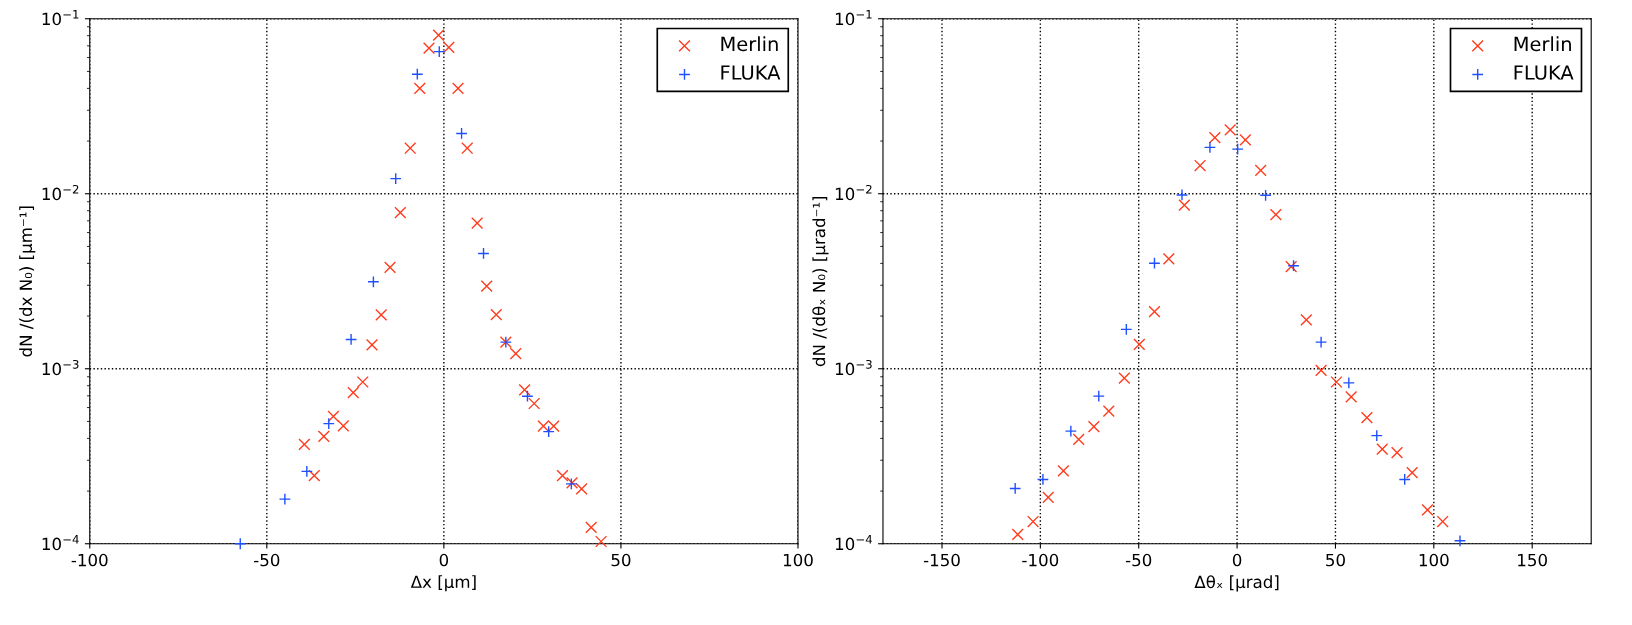  I want to click on x-axis-title: Δx [μm], so click(443, 583).